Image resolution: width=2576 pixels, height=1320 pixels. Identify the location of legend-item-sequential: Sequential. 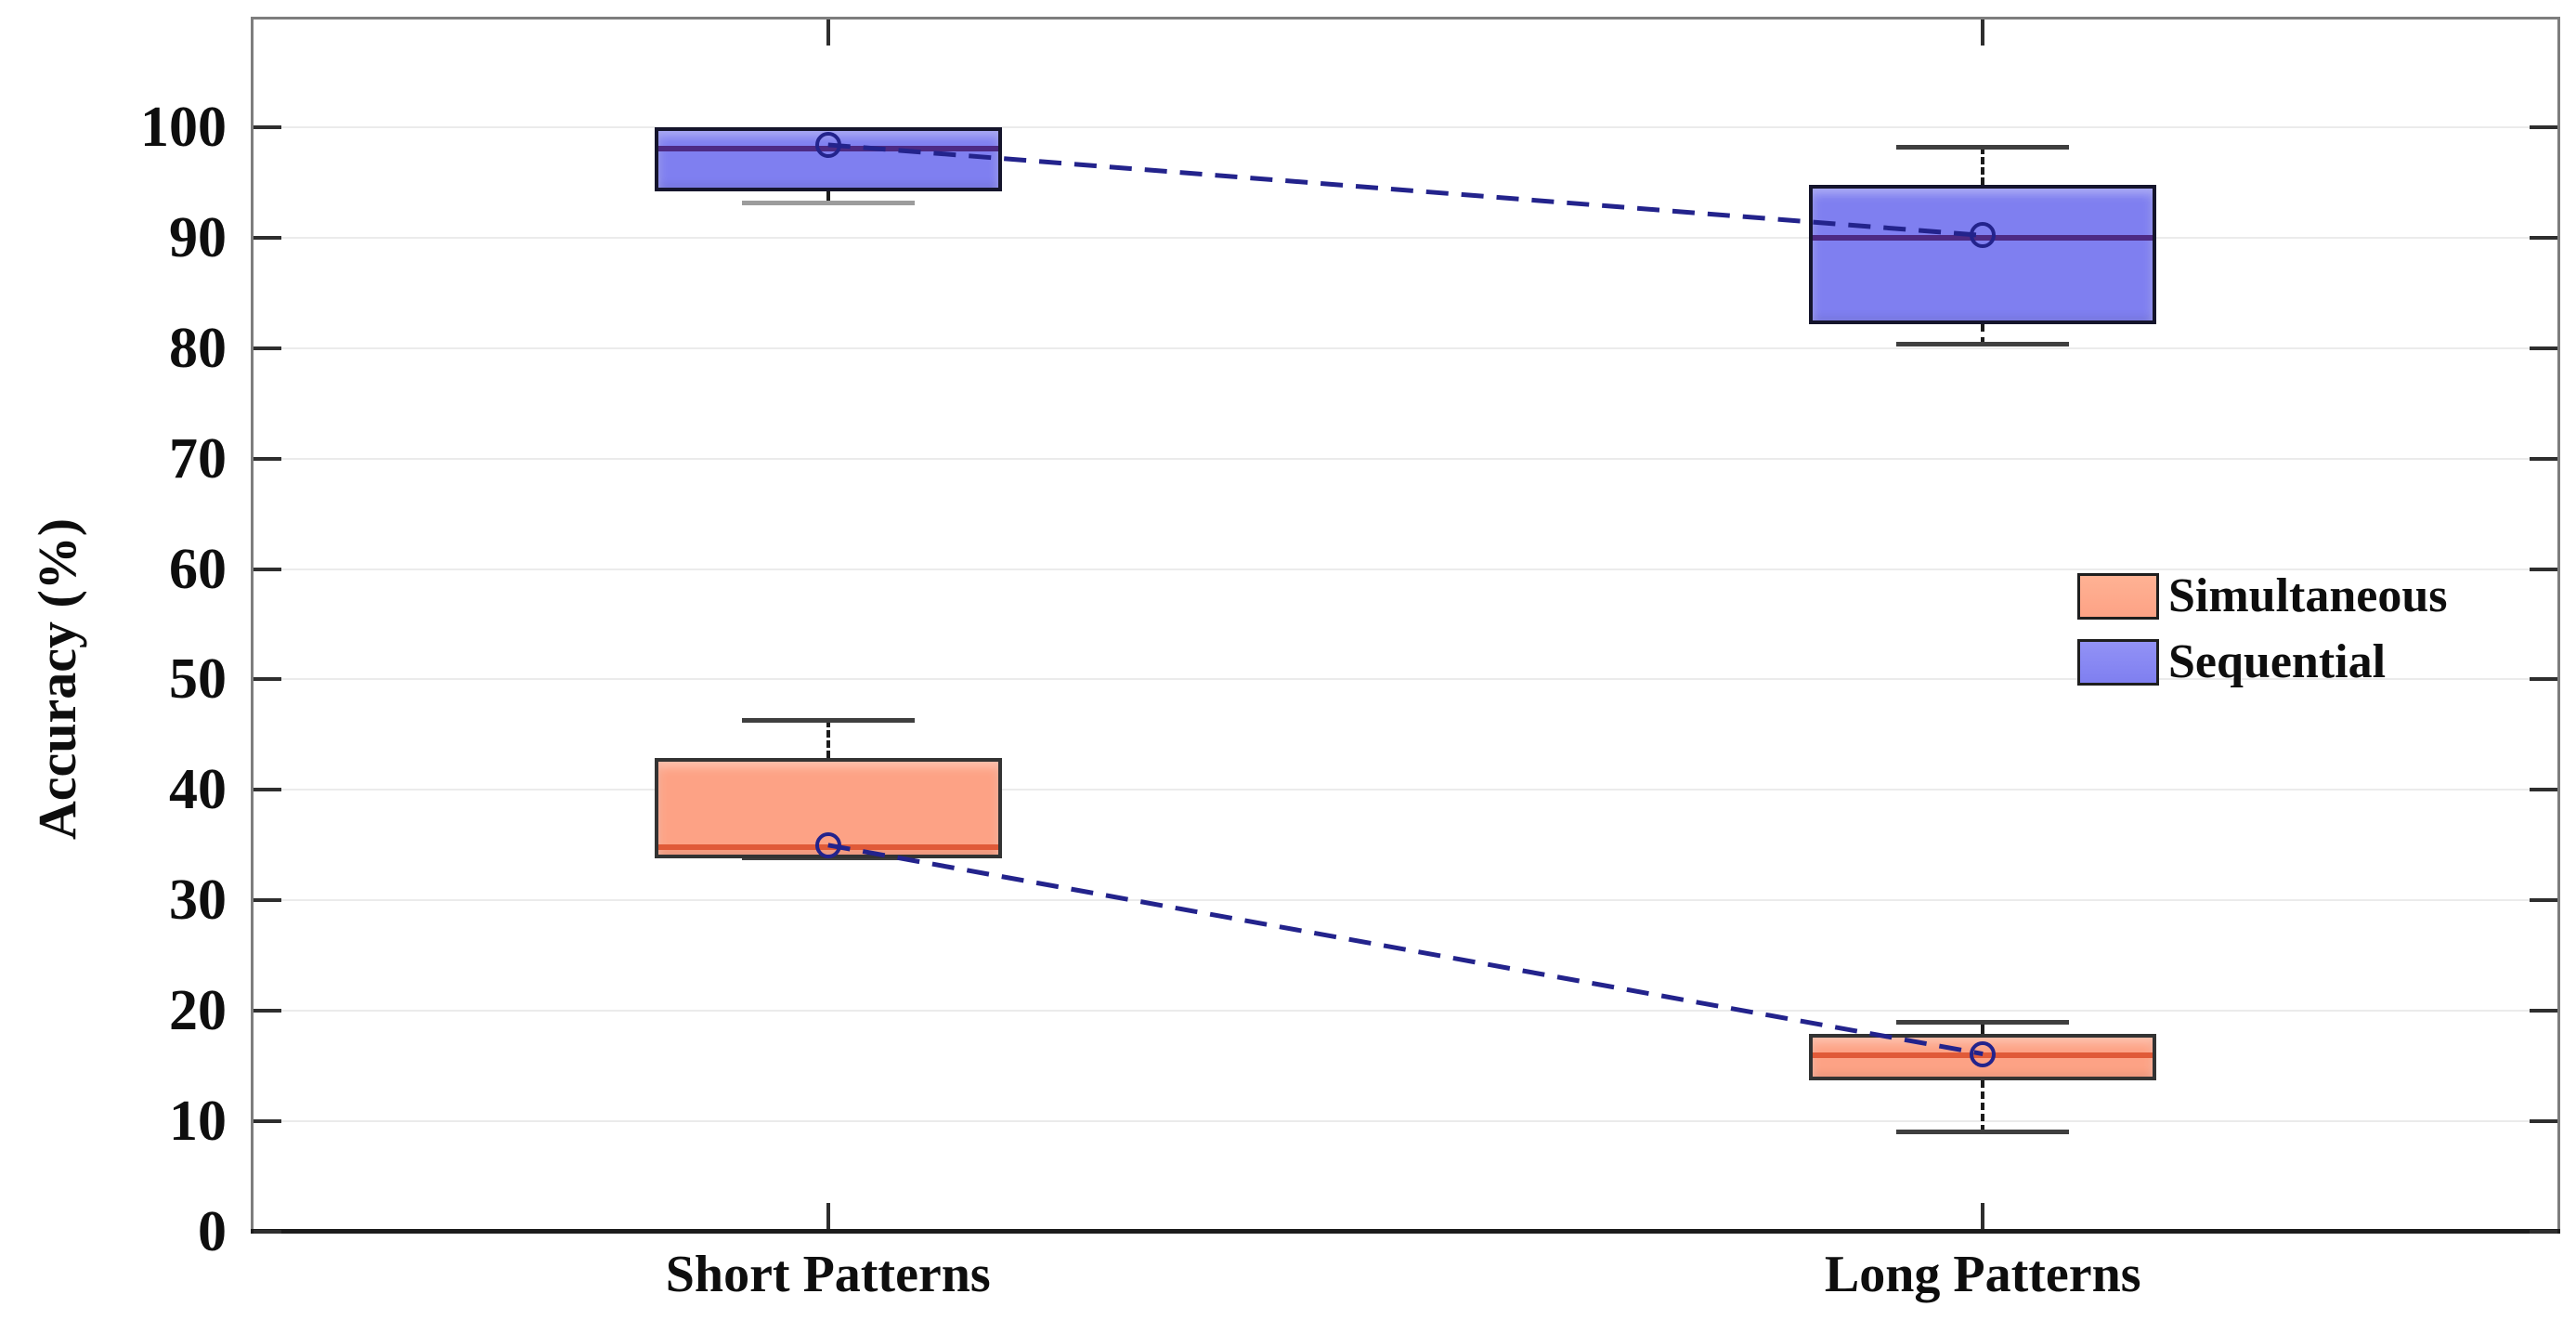
(2262, 662).